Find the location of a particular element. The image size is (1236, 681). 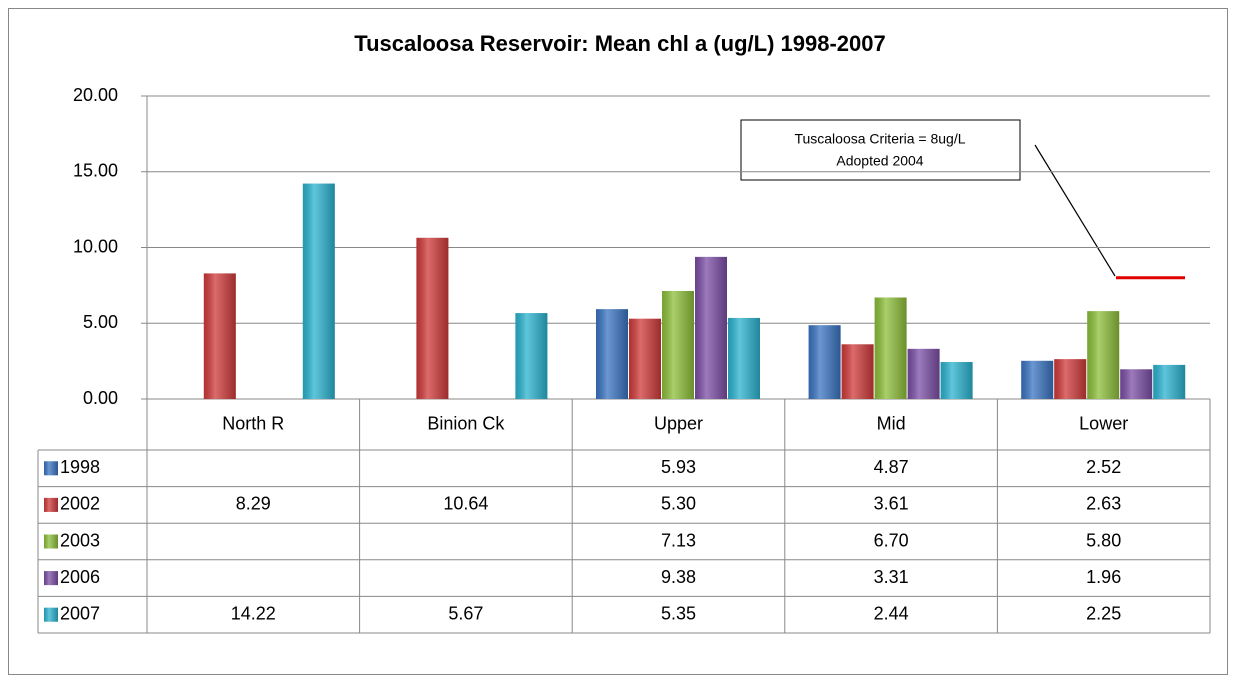

table-value: 5.67 is located at coordinates (465, 613).